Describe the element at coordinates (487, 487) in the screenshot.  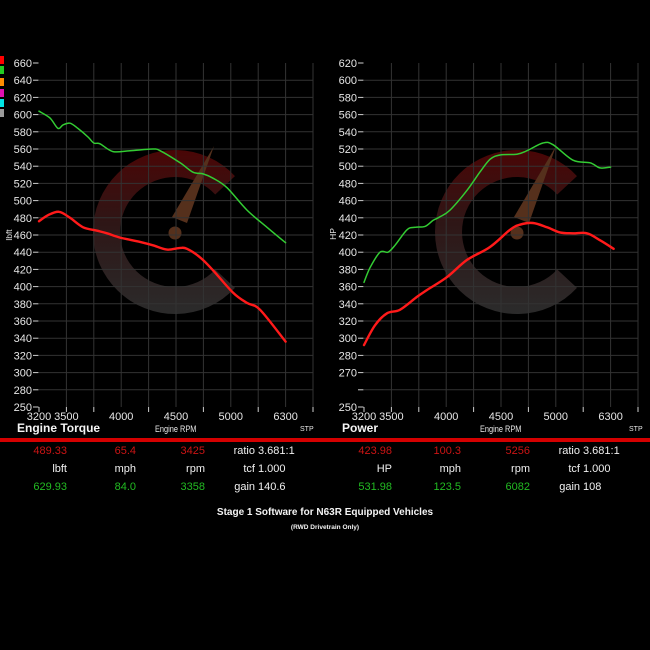
I see `readout-row-tuned: 531.98 123.5 6082 gain 108` at that location.